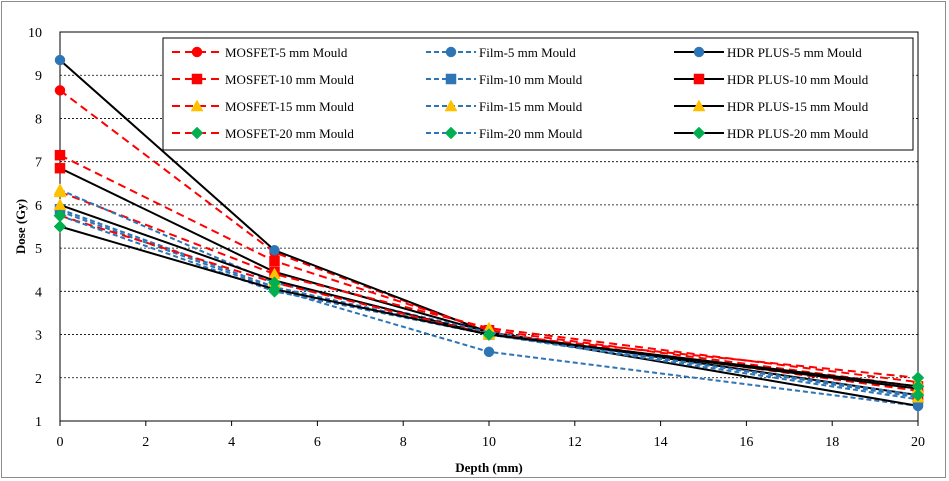 The height and width of the screenshot is (481, 949). I want to click on legend-entry: MOSFET-15 mm Mould, so click(263, 106).